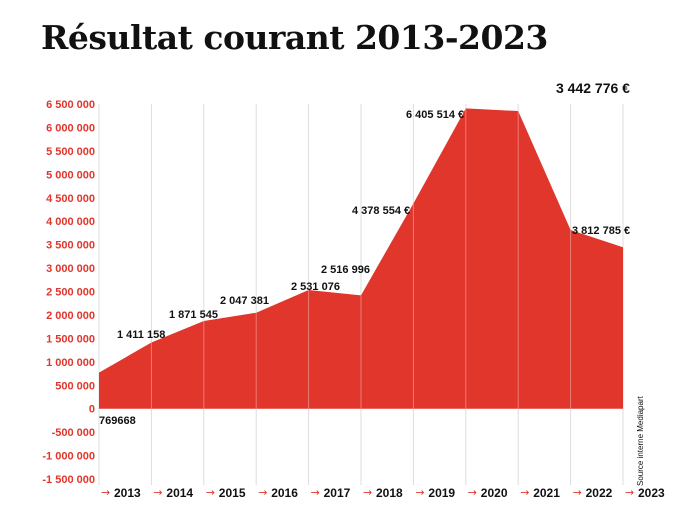 This screenshot has height=524, width=684. I want to click on x-tick-label: 2019, so click(441, 493).